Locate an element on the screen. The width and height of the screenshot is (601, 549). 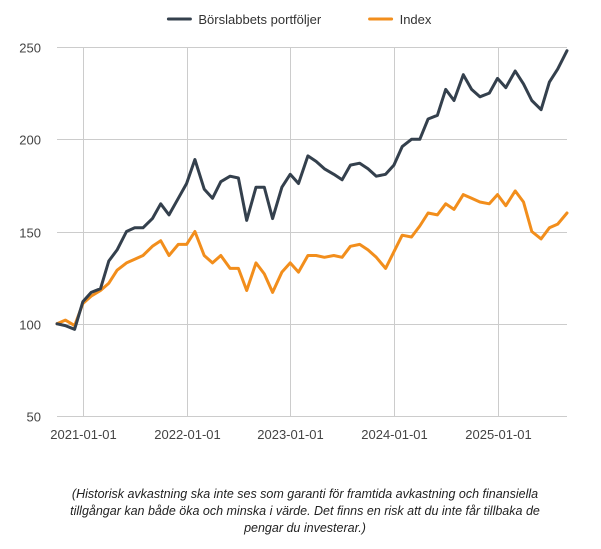
legend-label: Börslabbets portföljer is located at coordinates (260, 19).